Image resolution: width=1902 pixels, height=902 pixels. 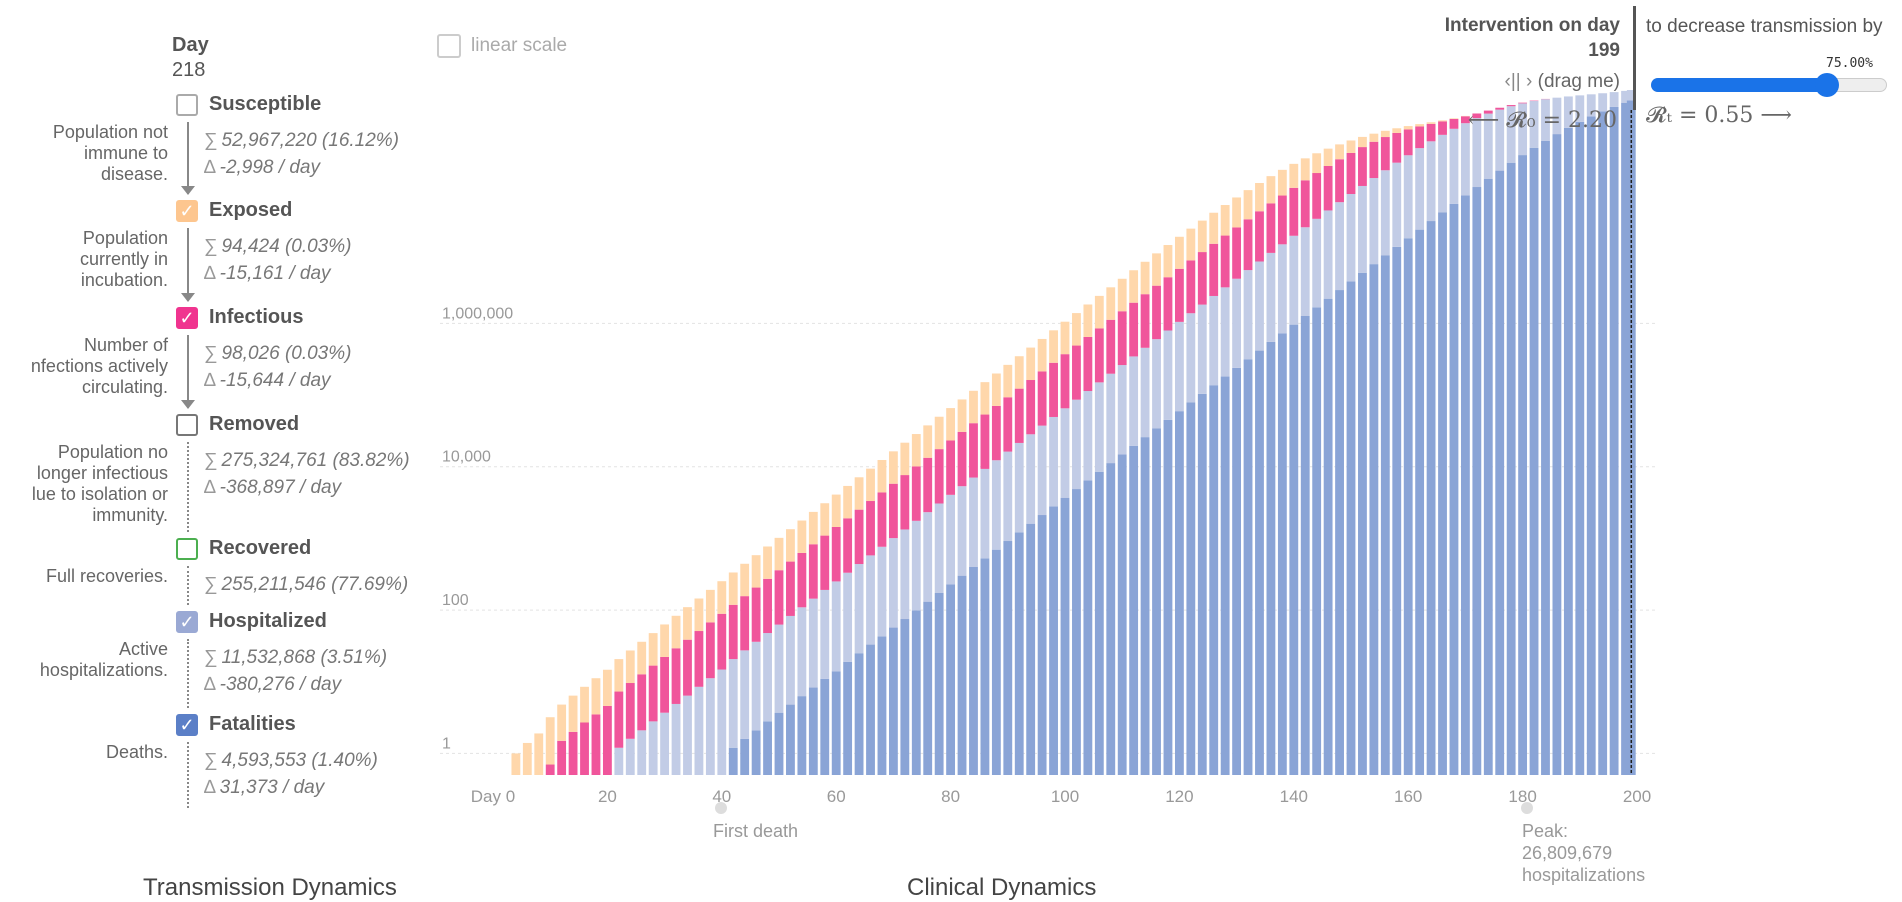 What do you see at coordinates (1827, 85) in the screenshot?
I see `transmission-slider-knob` at bounding box center [1827, 85].